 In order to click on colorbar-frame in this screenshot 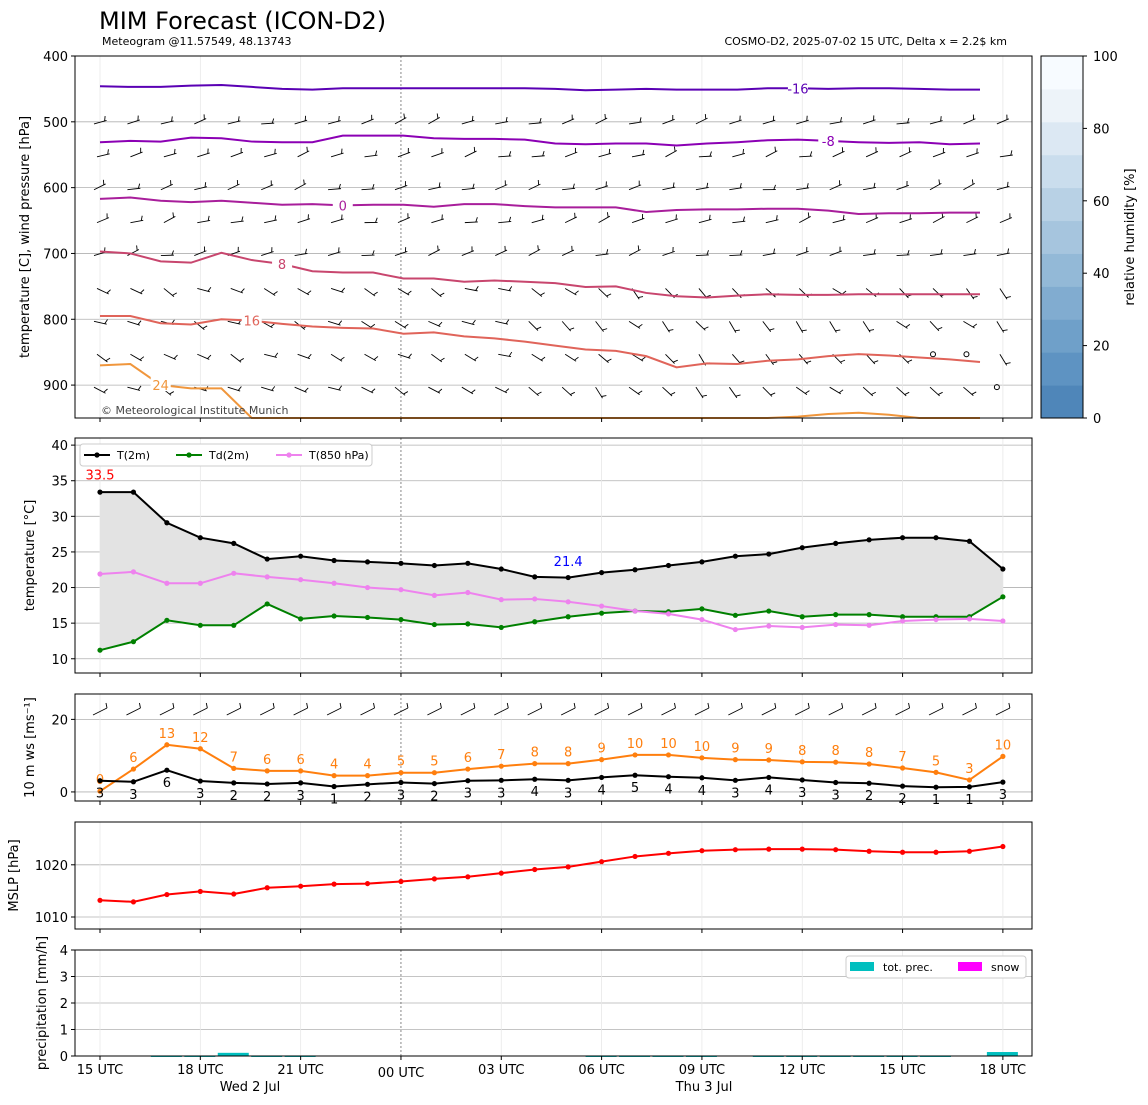, I will do `click(1062, 237)`.